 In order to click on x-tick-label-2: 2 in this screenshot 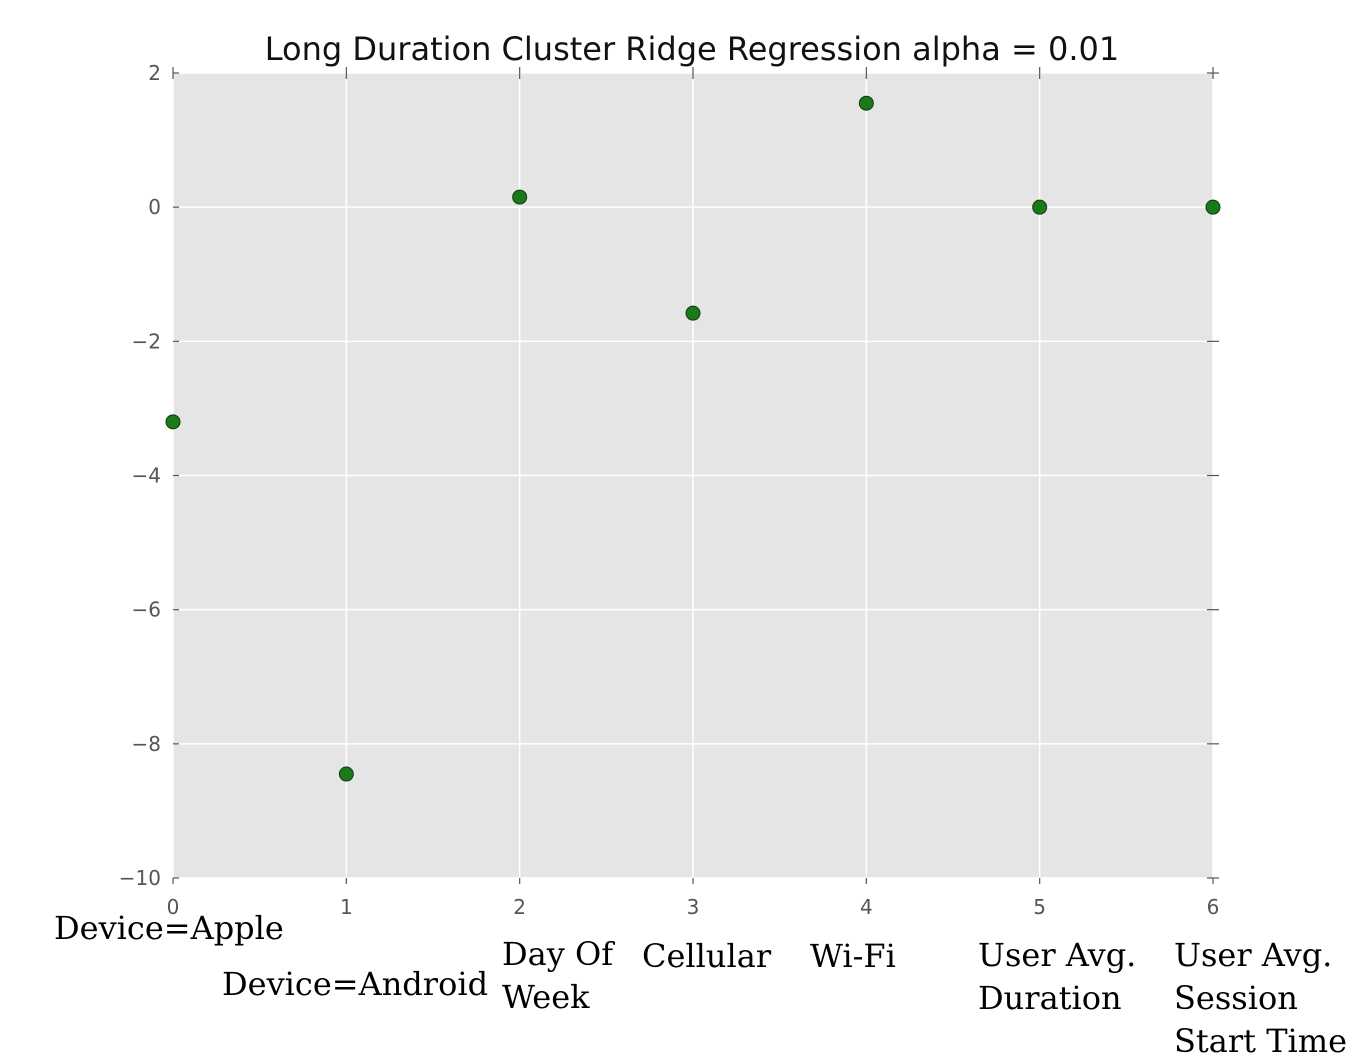, I will do `click(519, 907)`.